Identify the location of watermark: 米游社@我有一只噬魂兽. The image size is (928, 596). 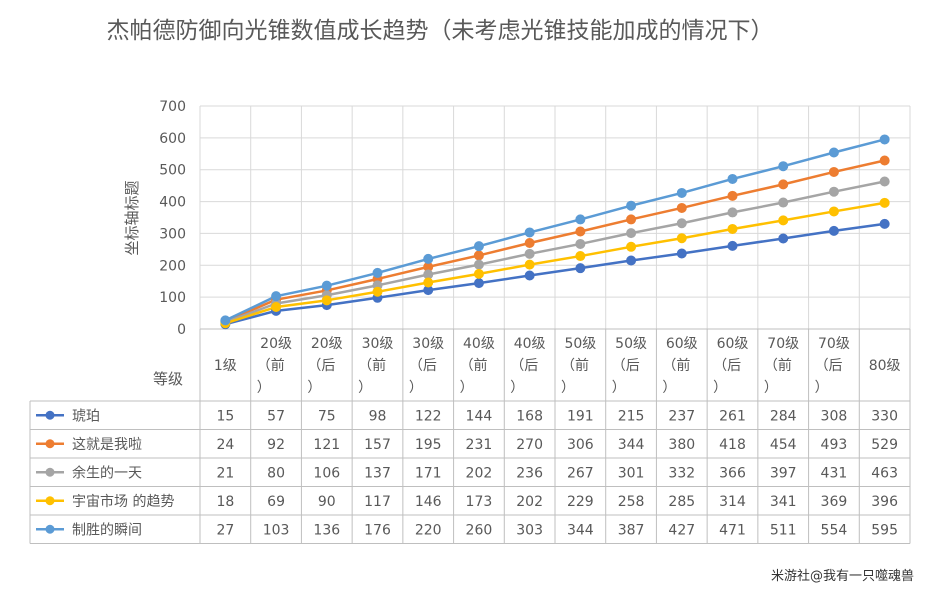
(842, 576).